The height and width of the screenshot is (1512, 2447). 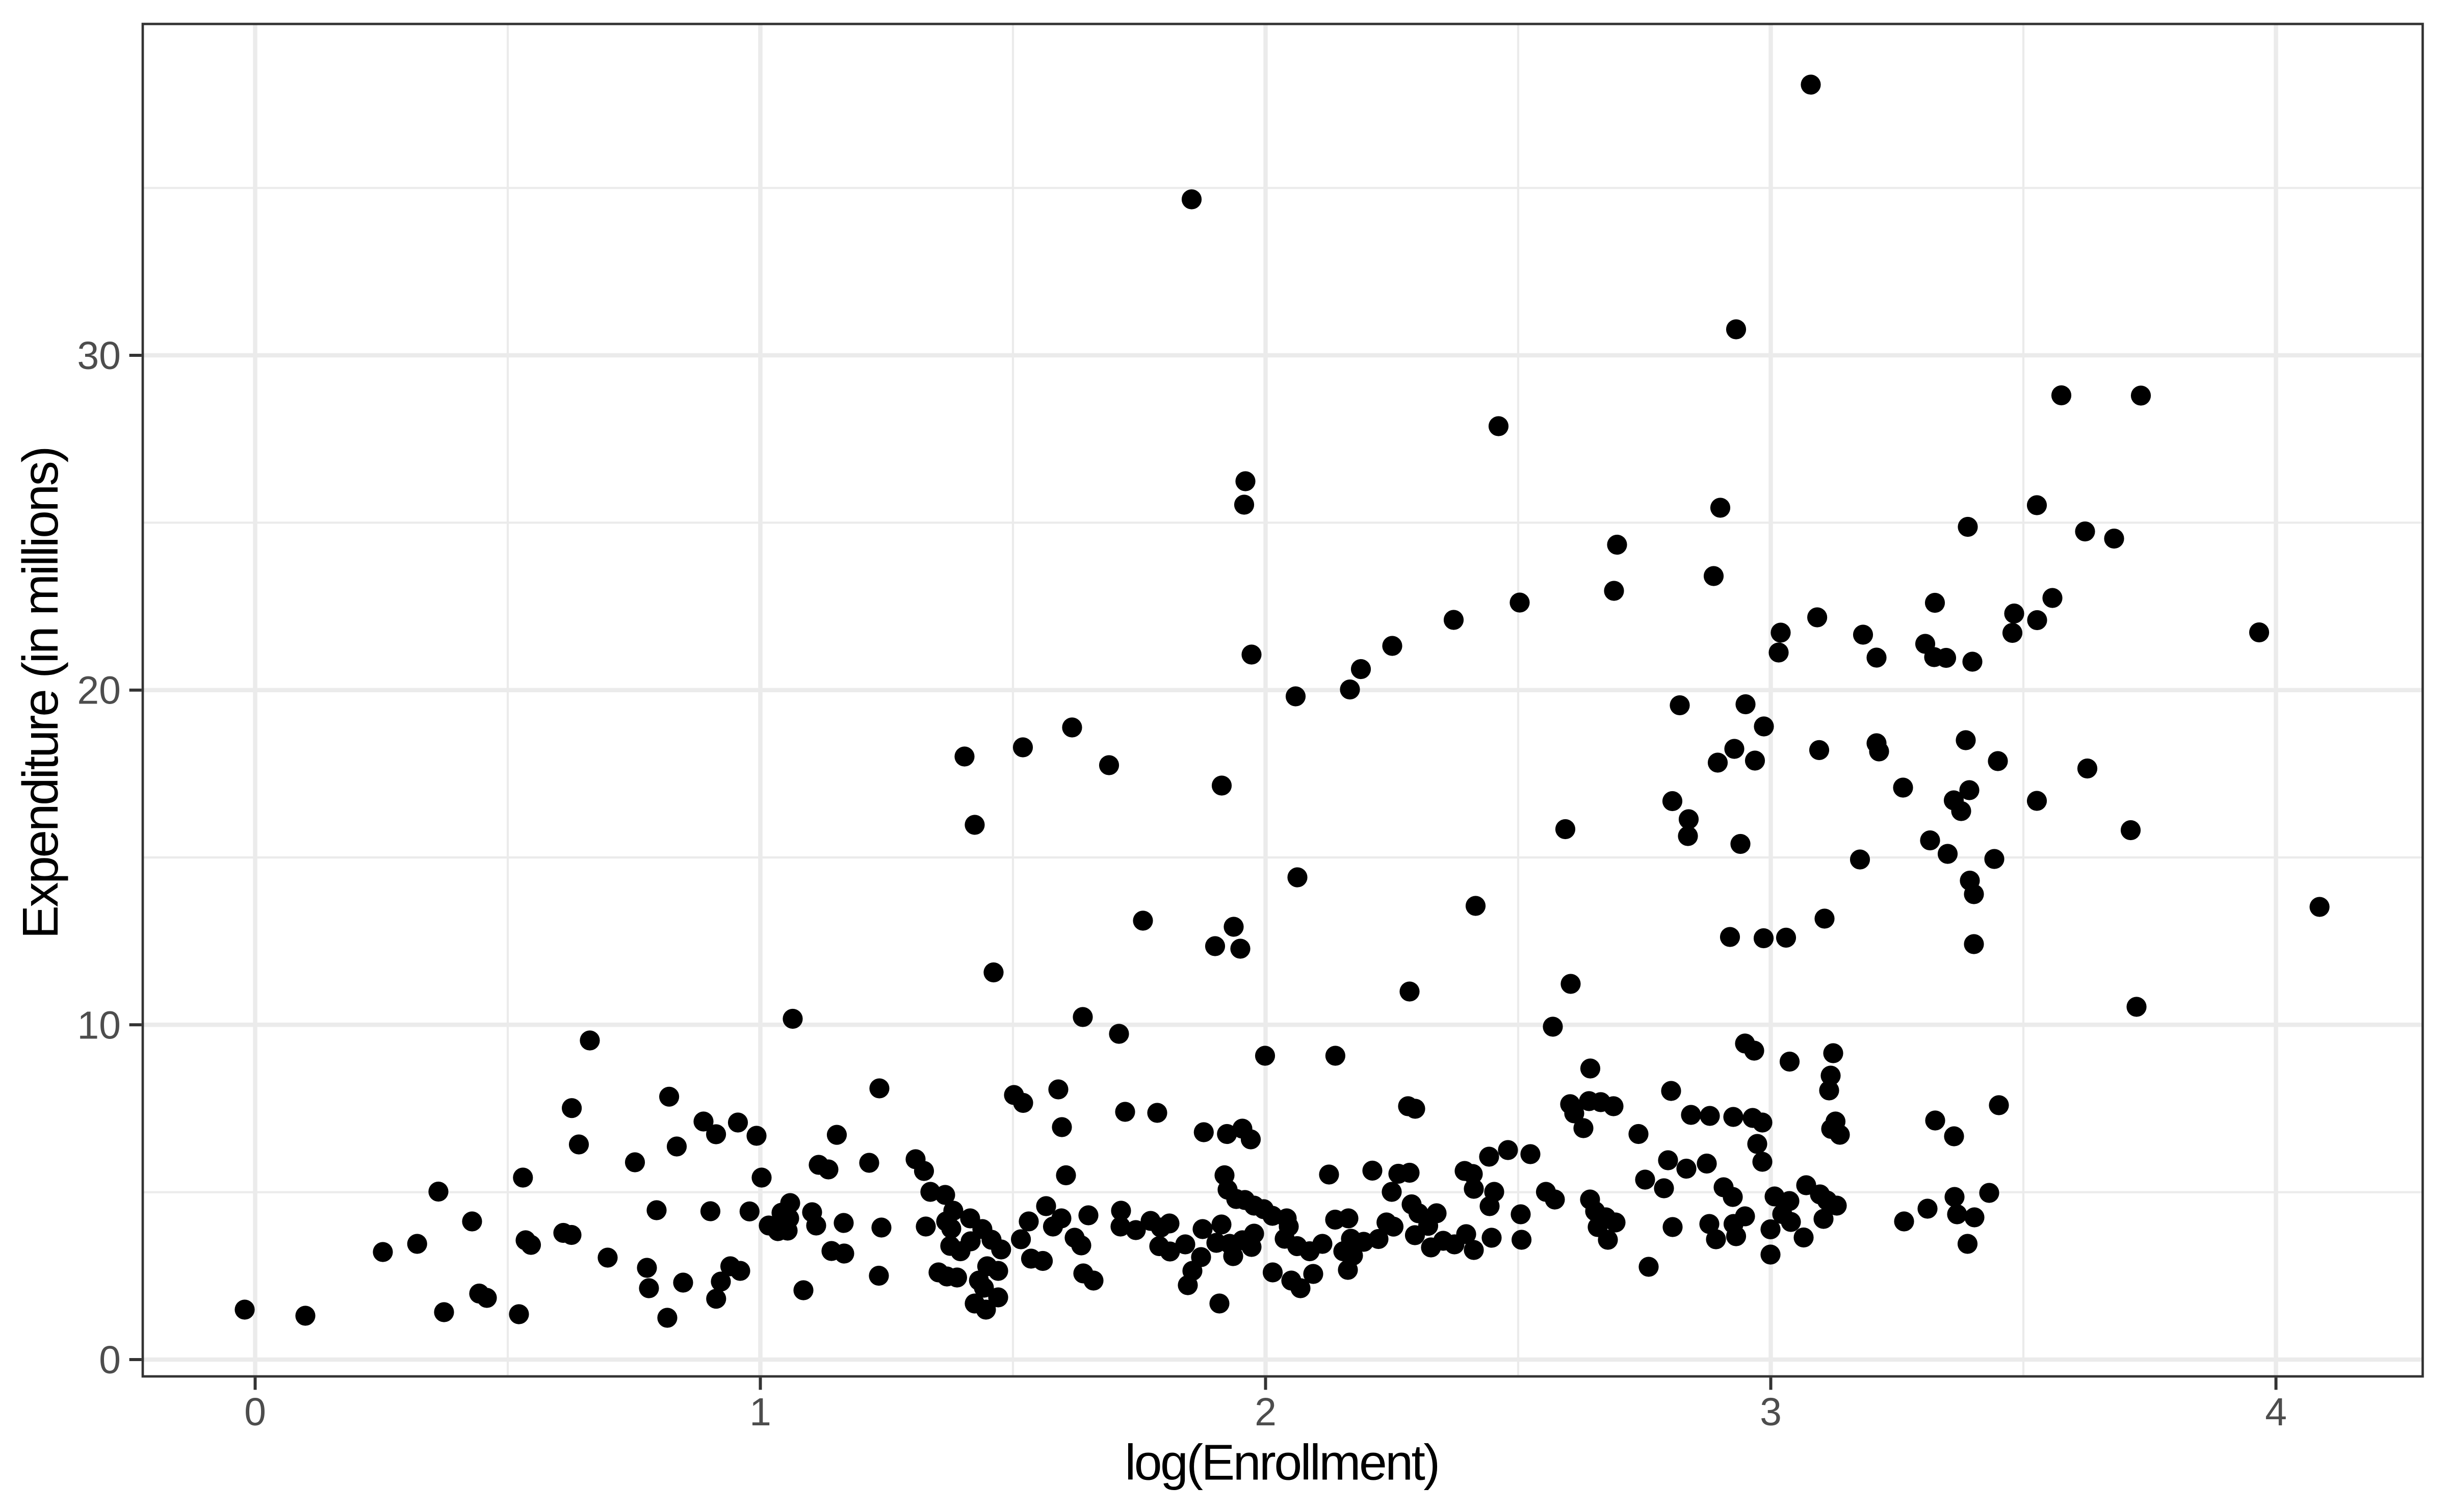 I want to click on svg-text: 3, so click(x=1771, y=1412).